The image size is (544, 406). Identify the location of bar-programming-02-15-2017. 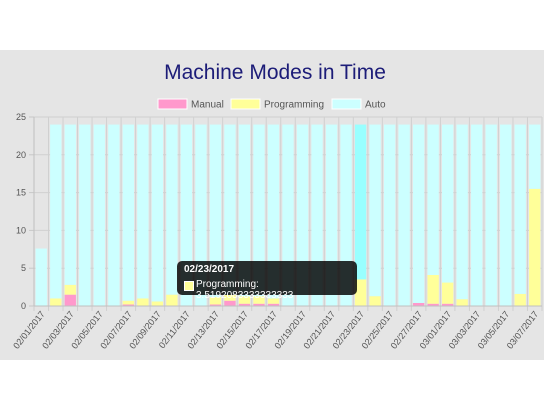
(244, 300).